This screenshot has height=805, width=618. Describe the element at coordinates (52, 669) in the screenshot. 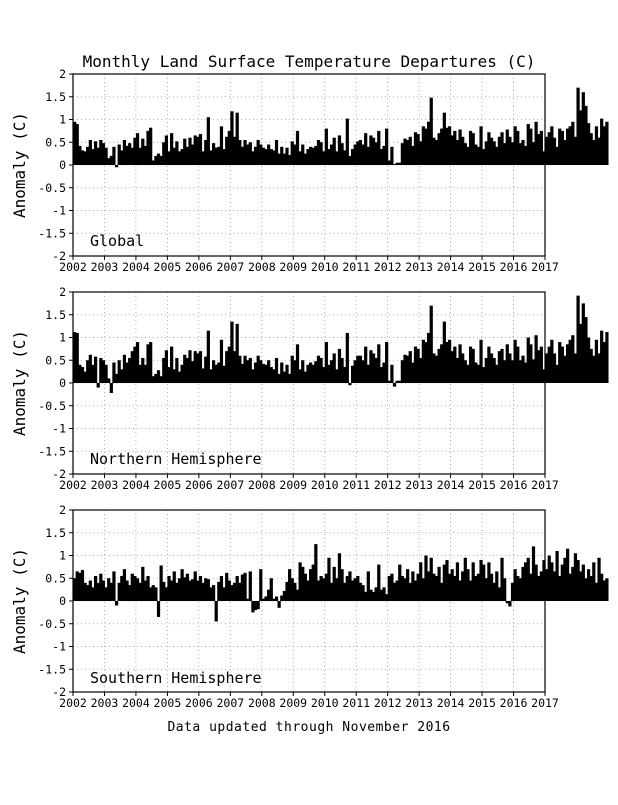

I see `y-tick-label: -1.5` at that location.